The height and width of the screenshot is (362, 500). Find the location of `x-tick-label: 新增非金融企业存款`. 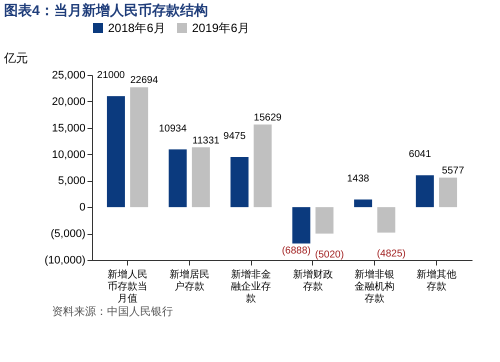

x-tick-label: 新增非金融企业存款 is located at coordinates (251, 286).